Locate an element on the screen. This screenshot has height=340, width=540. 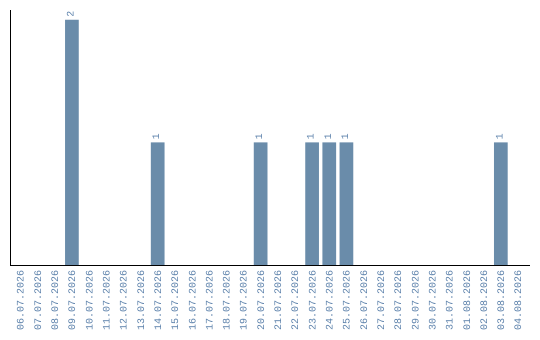
x-tick-label: 06.07.2026 is located at coordinates (22, 300).